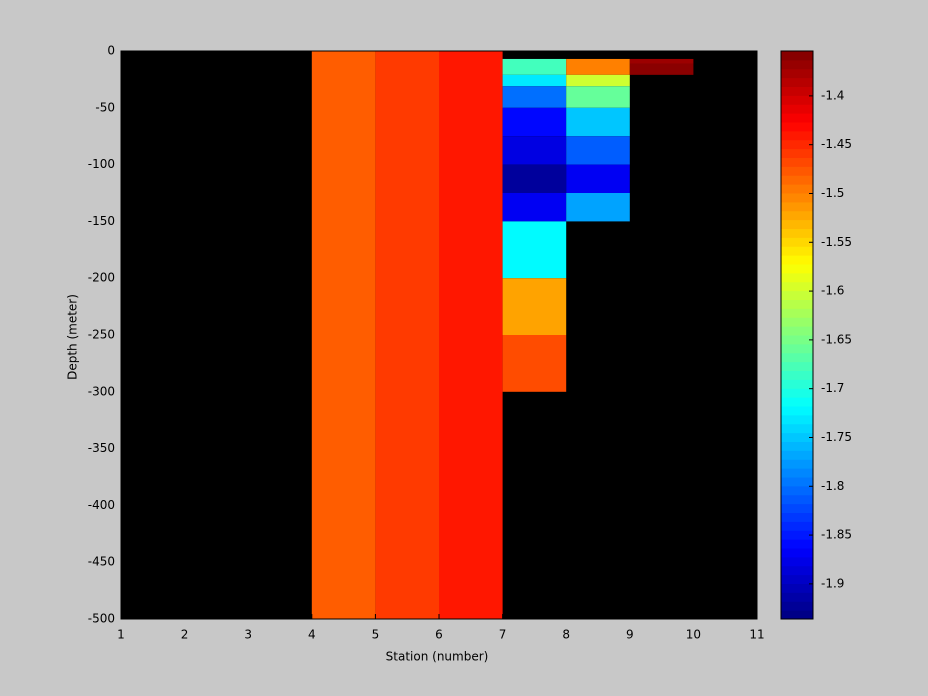 Image resolution: width=928 pixels, height=696 pixels. What do you see at coordinates (832, 388) in the screenshot?
I see `colorbar-tick-label: -1.7` at bounding box center [832, 388].